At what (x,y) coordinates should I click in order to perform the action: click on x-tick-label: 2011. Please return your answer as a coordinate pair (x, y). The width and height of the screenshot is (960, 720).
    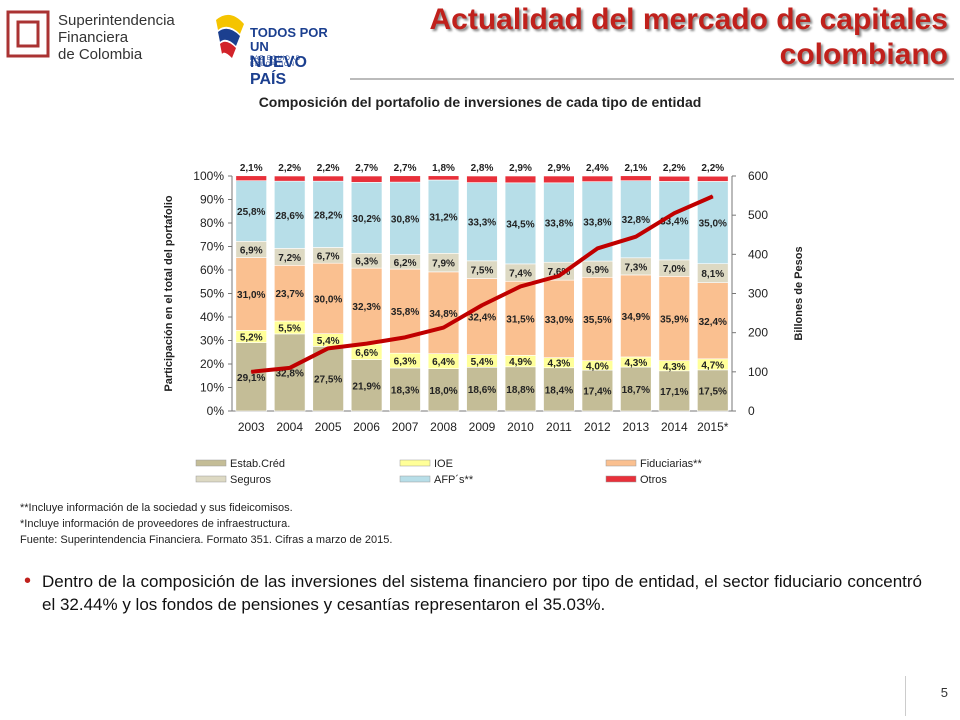
    Looking at the image, I should click on (559, 427).